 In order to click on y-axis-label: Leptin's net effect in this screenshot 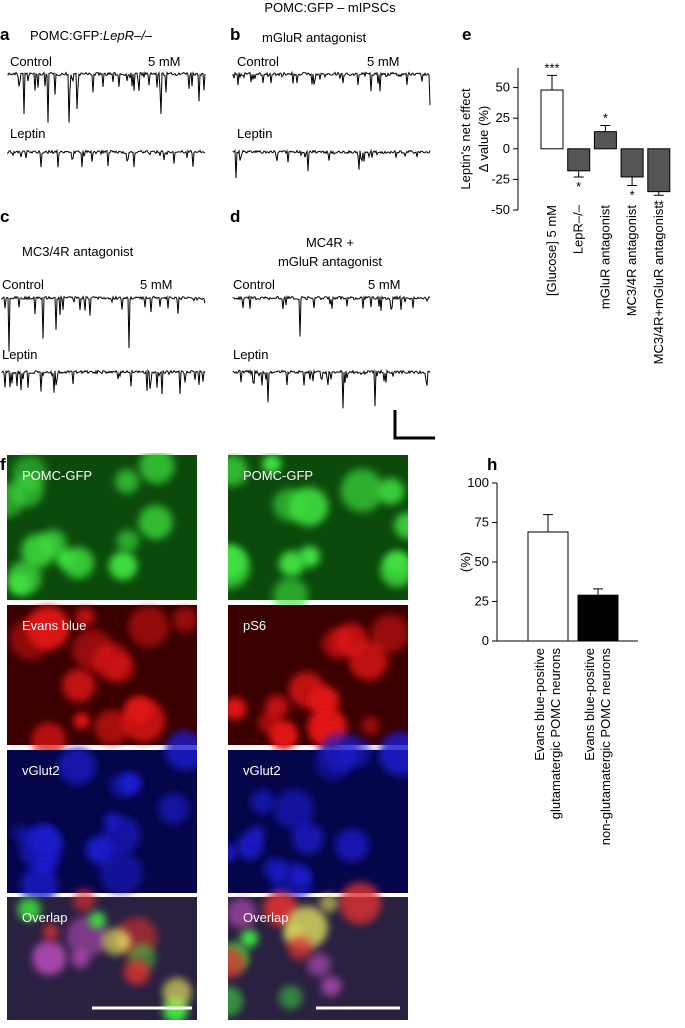, I will do `click(465, 139)`.